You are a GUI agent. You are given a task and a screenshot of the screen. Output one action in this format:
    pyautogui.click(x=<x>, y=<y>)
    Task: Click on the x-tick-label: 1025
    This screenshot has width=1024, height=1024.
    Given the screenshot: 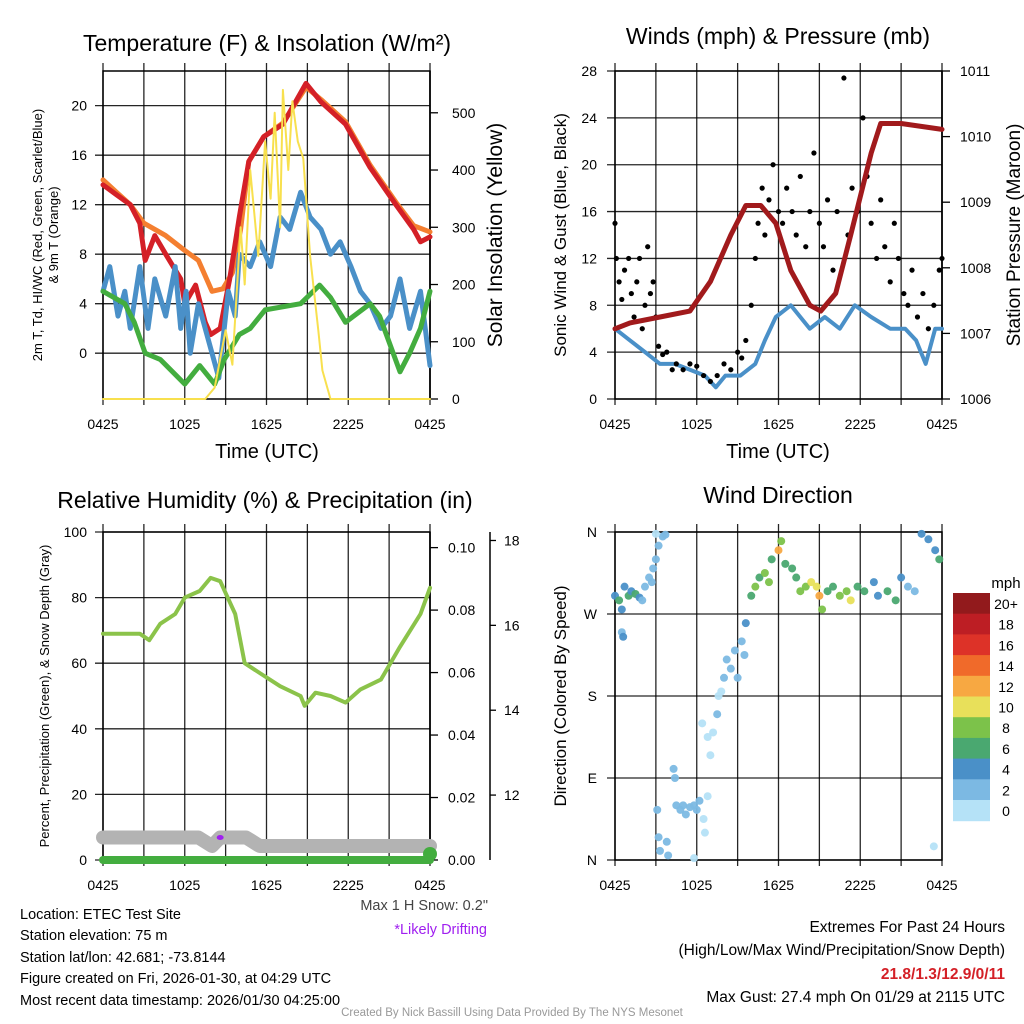 What is the action you would take?
    pyautogui.click(x=696, y=424)
    